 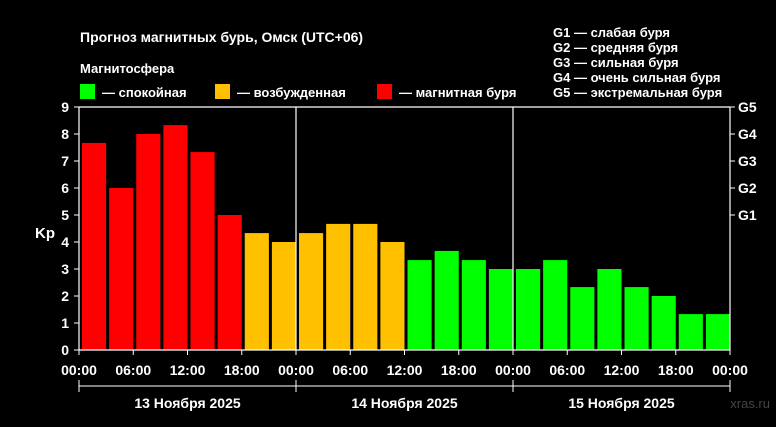 I want to click on g-scale-g4: G4 — очень сильная буря, so click(x=636, y=77).